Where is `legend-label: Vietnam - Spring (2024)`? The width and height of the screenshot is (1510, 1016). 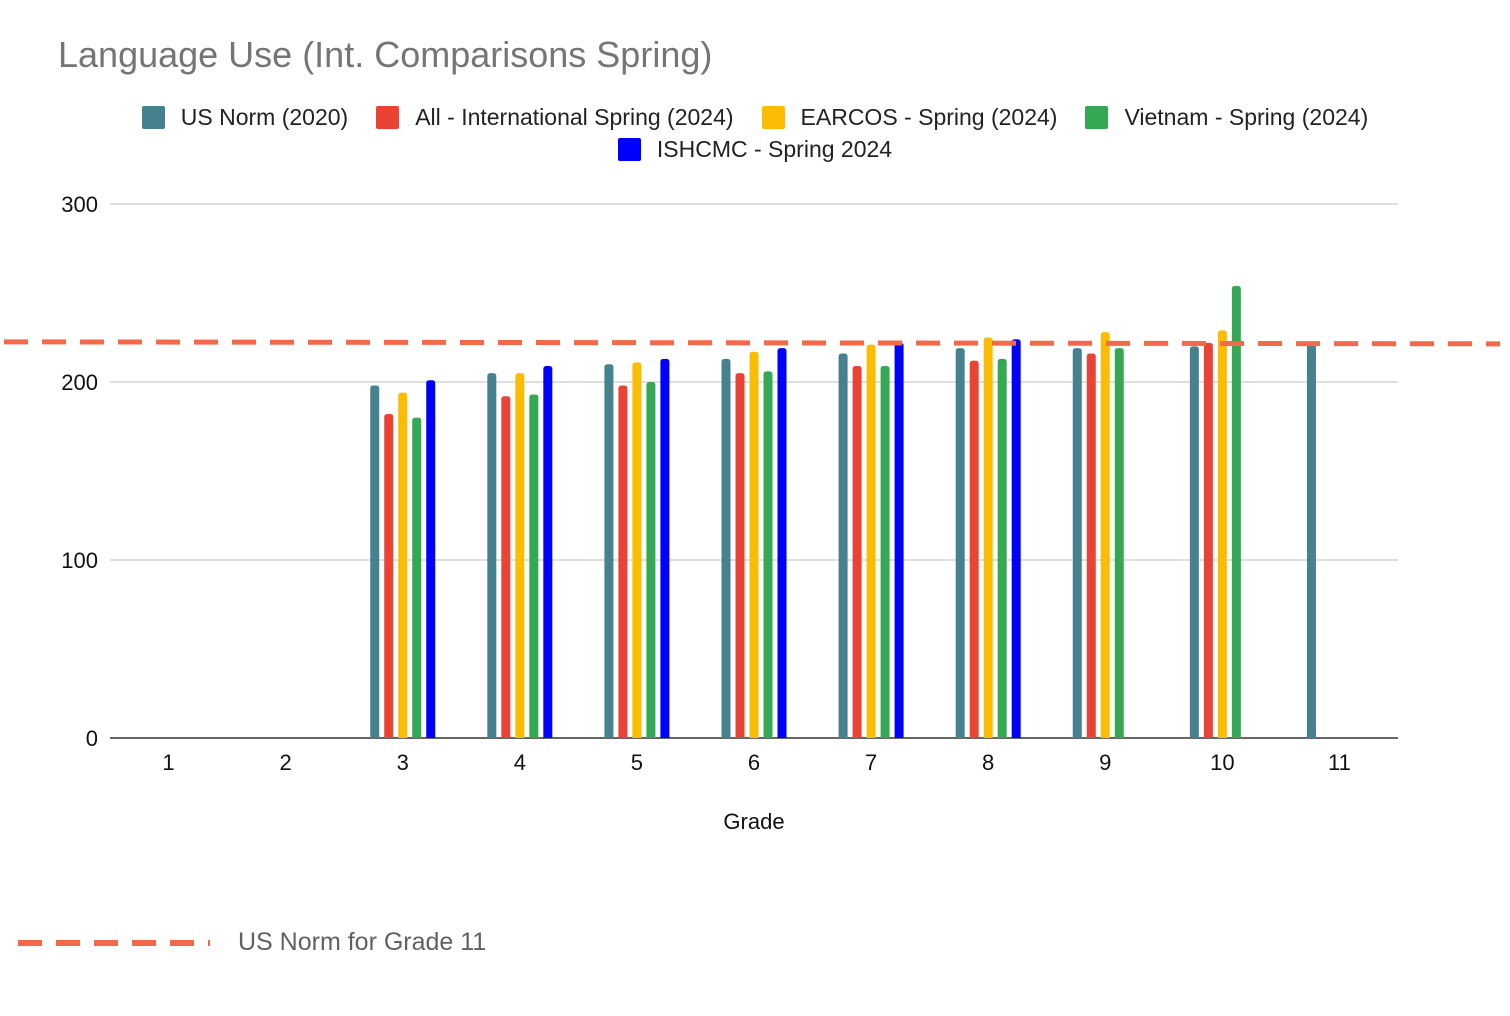
legend-label: Vietnam - Spring (2024) is located at coordinates (1246, 117).